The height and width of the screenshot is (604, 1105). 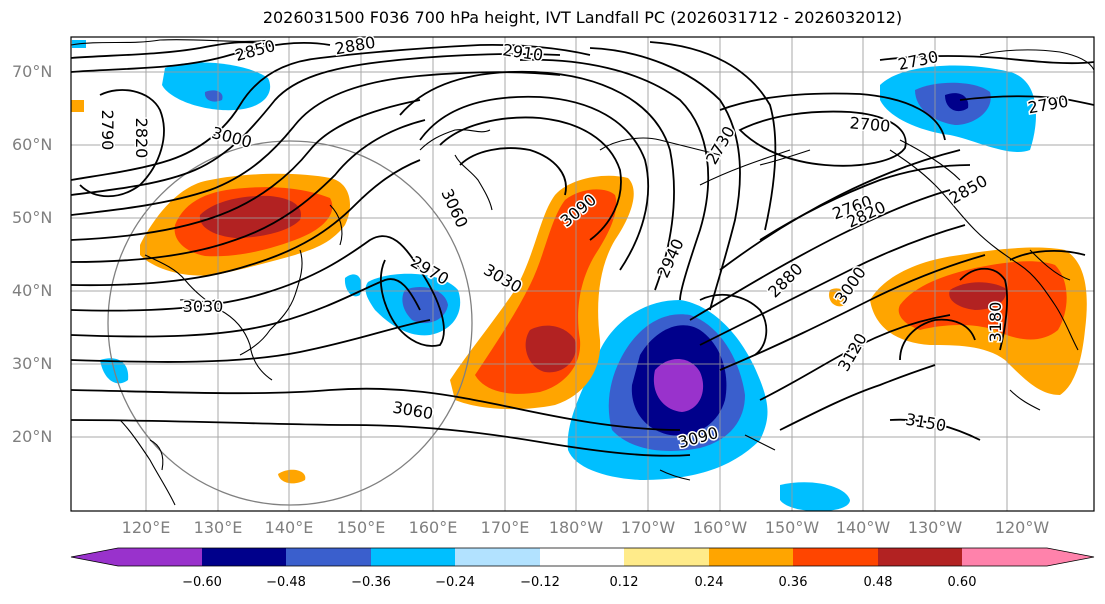 I want to click on colorbar-tick: −0.48, so click(x=286, y=582).